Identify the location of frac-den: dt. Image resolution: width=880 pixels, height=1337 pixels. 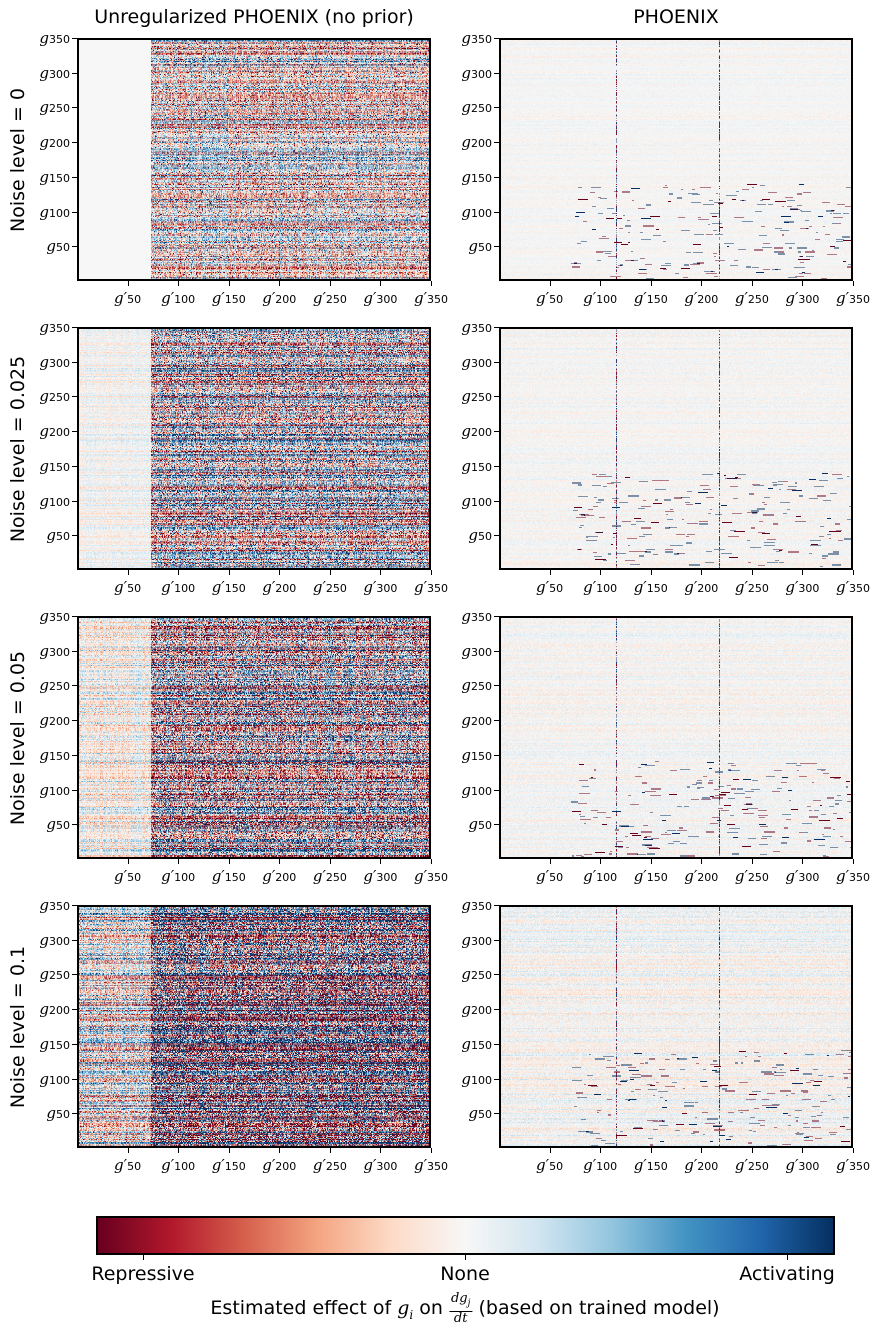
(460, 1318).